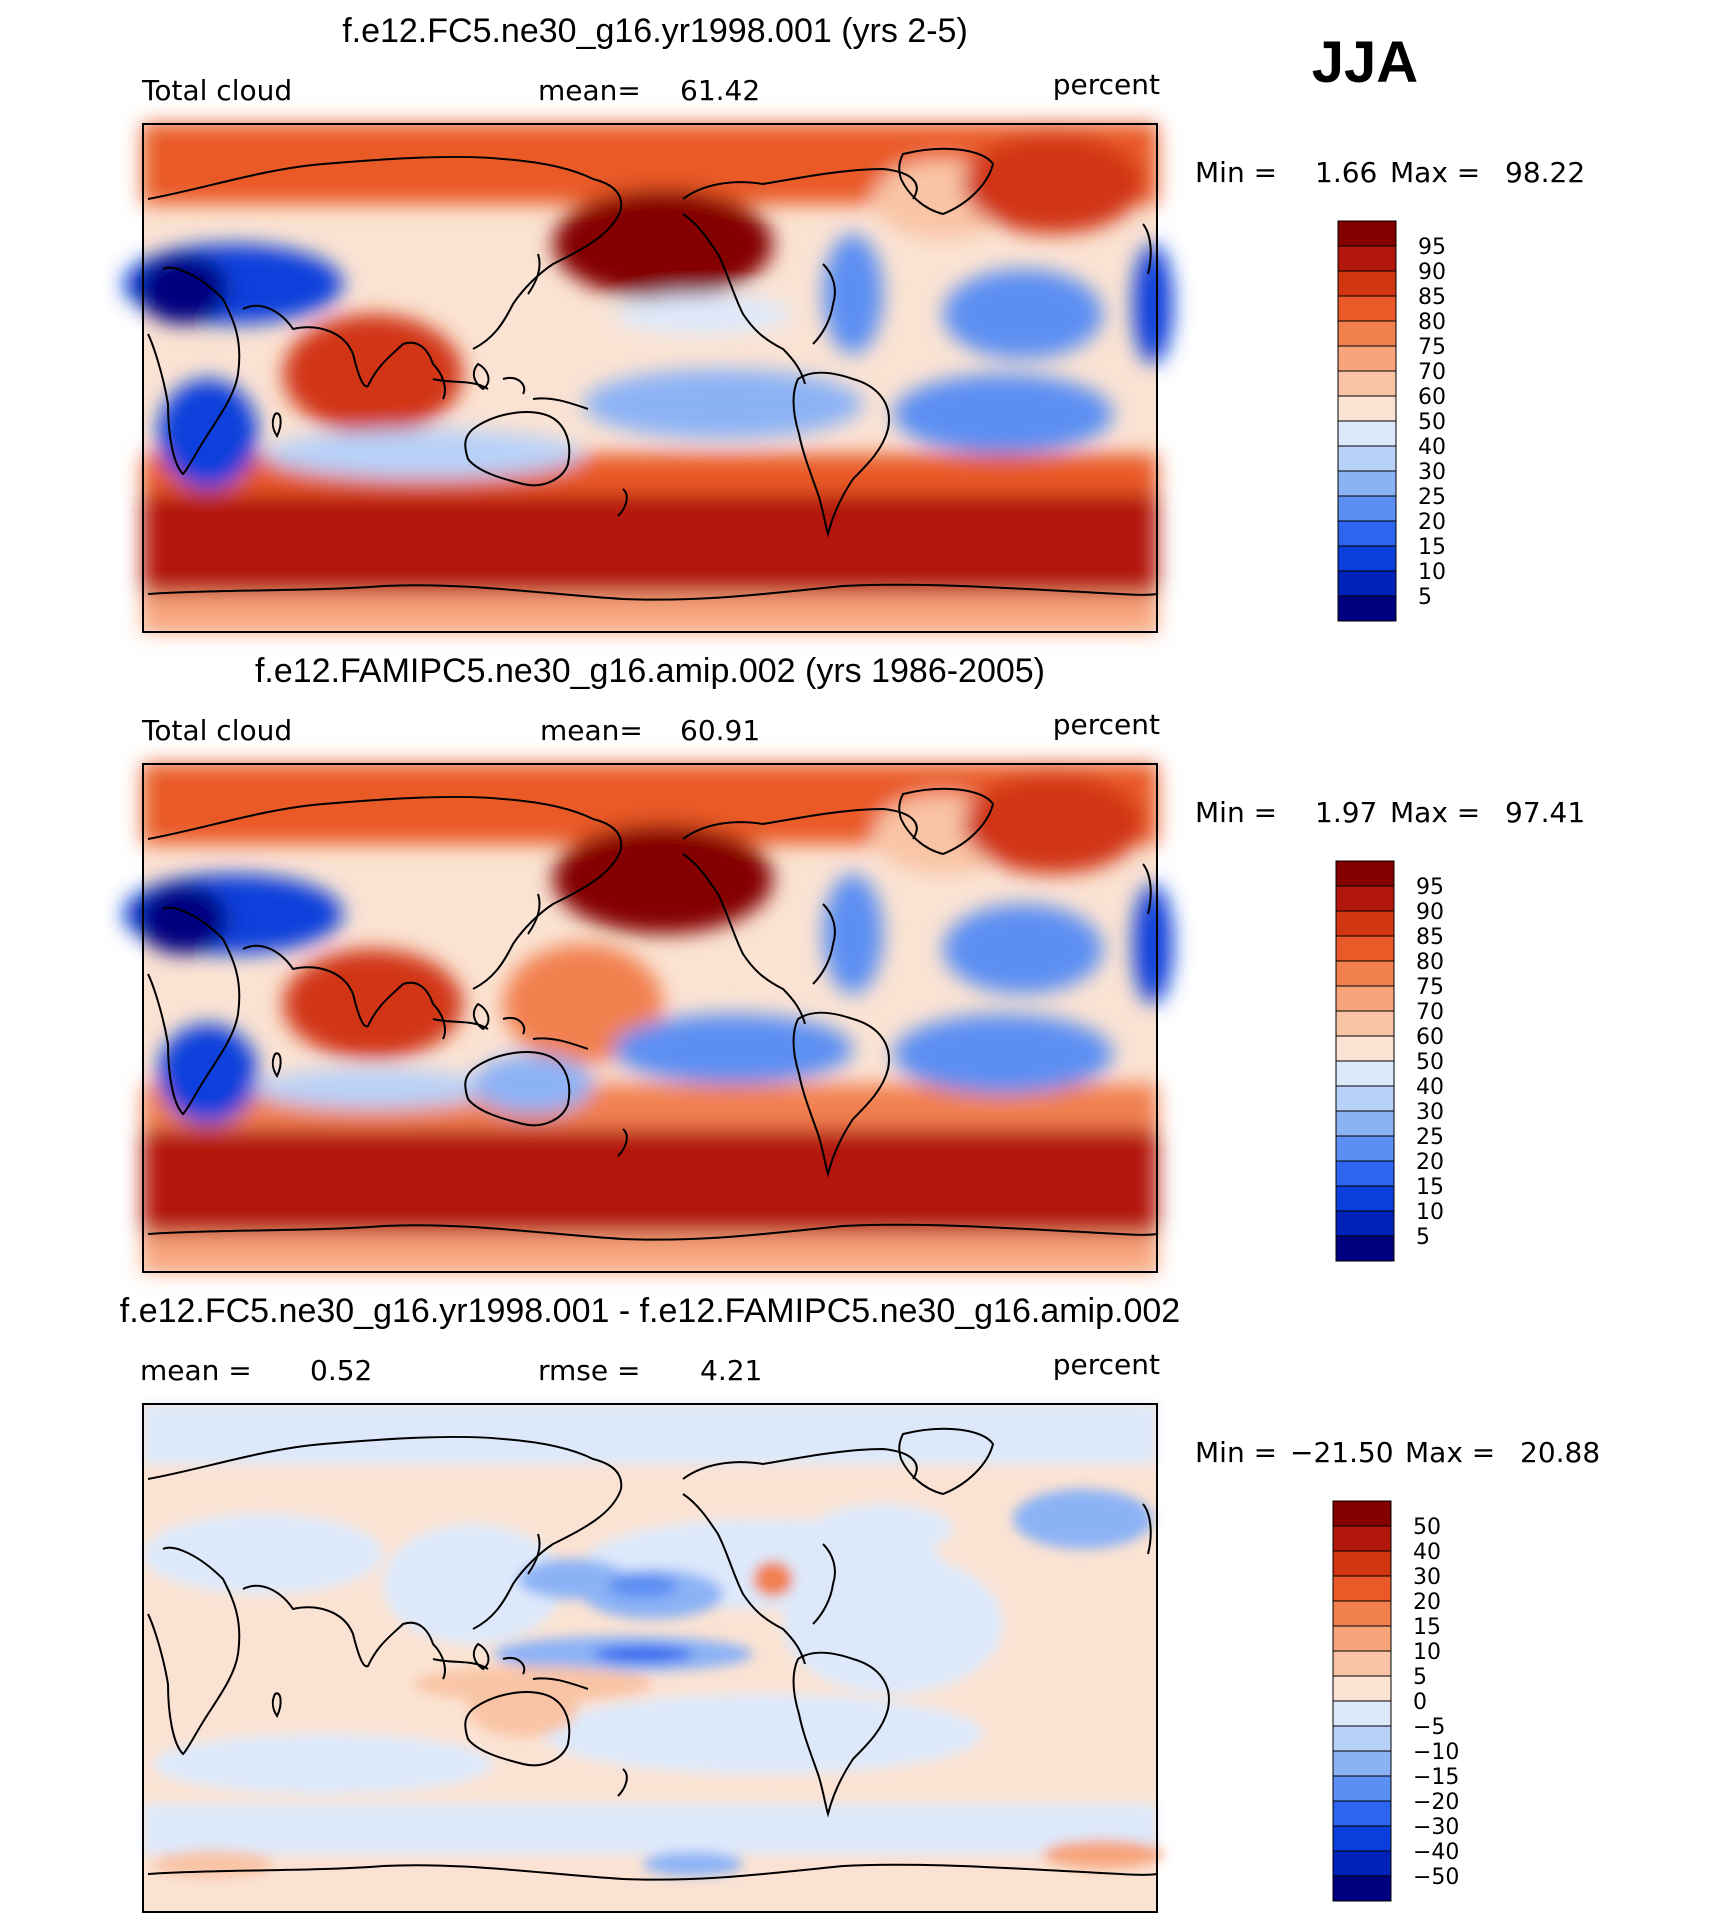 This screenshot has width=1710, height=1919. Describe the element at coordinates (1236, 812) in the screenshot. I see `panel-2-min-label: Min =` at that location.